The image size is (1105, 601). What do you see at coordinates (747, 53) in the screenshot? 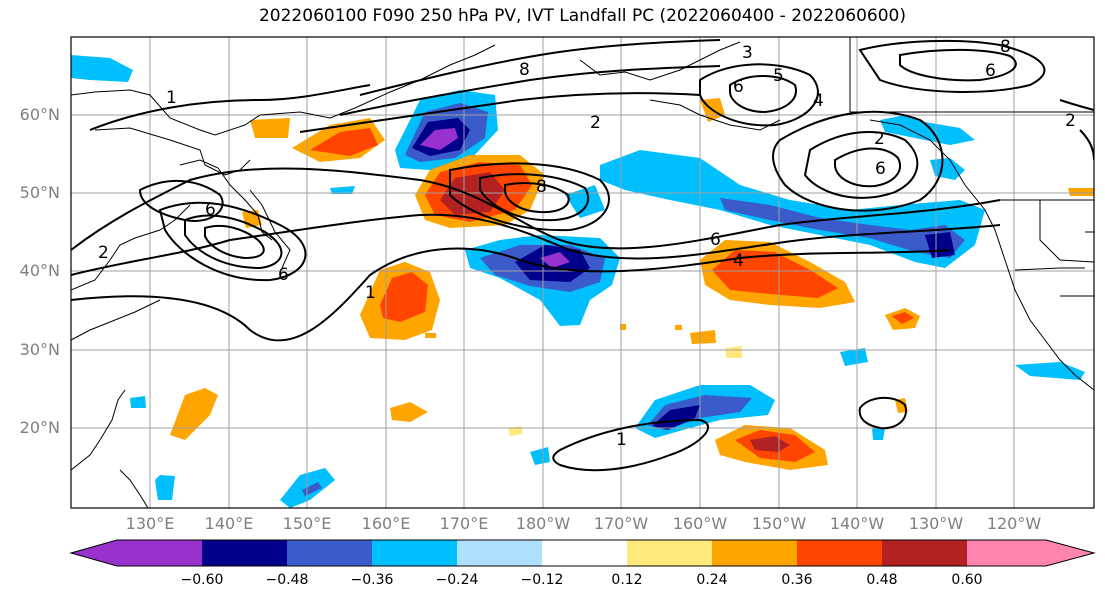
I see `contour-label: 3` at bounding box center [747, 53].